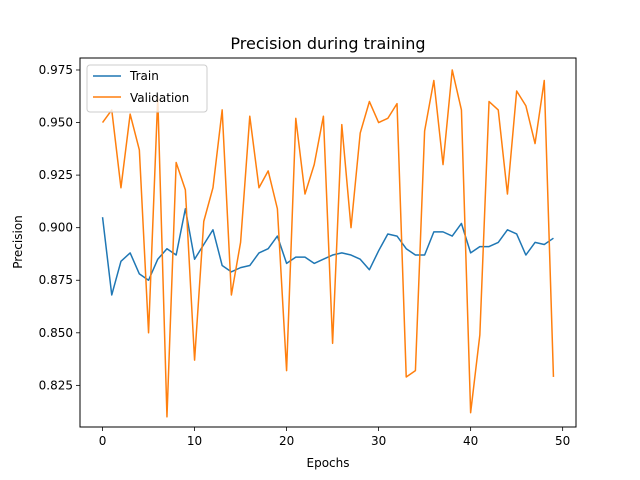 This screenshot has height=480, width=640. I want to click on x-tick-label: 0, so click(103, 441).